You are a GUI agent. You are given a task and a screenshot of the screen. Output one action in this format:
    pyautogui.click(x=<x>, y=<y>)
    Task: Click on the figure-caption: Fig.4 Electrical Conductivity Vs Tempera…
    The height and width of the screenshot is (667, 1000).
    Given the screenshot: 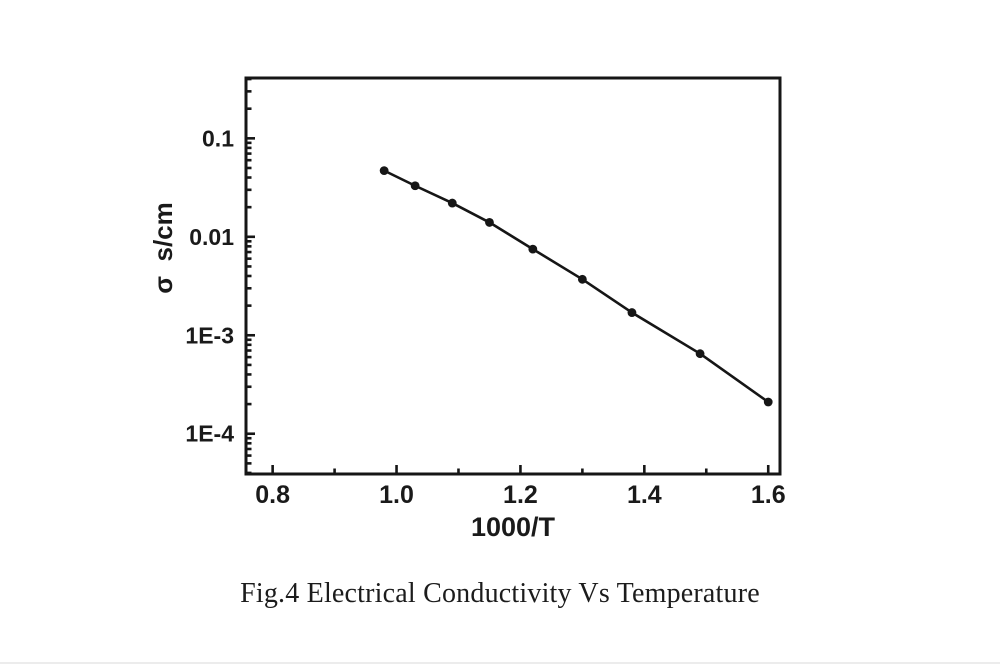 What is the action you would take?
    pyautogui.click(x=500, y=593)
    